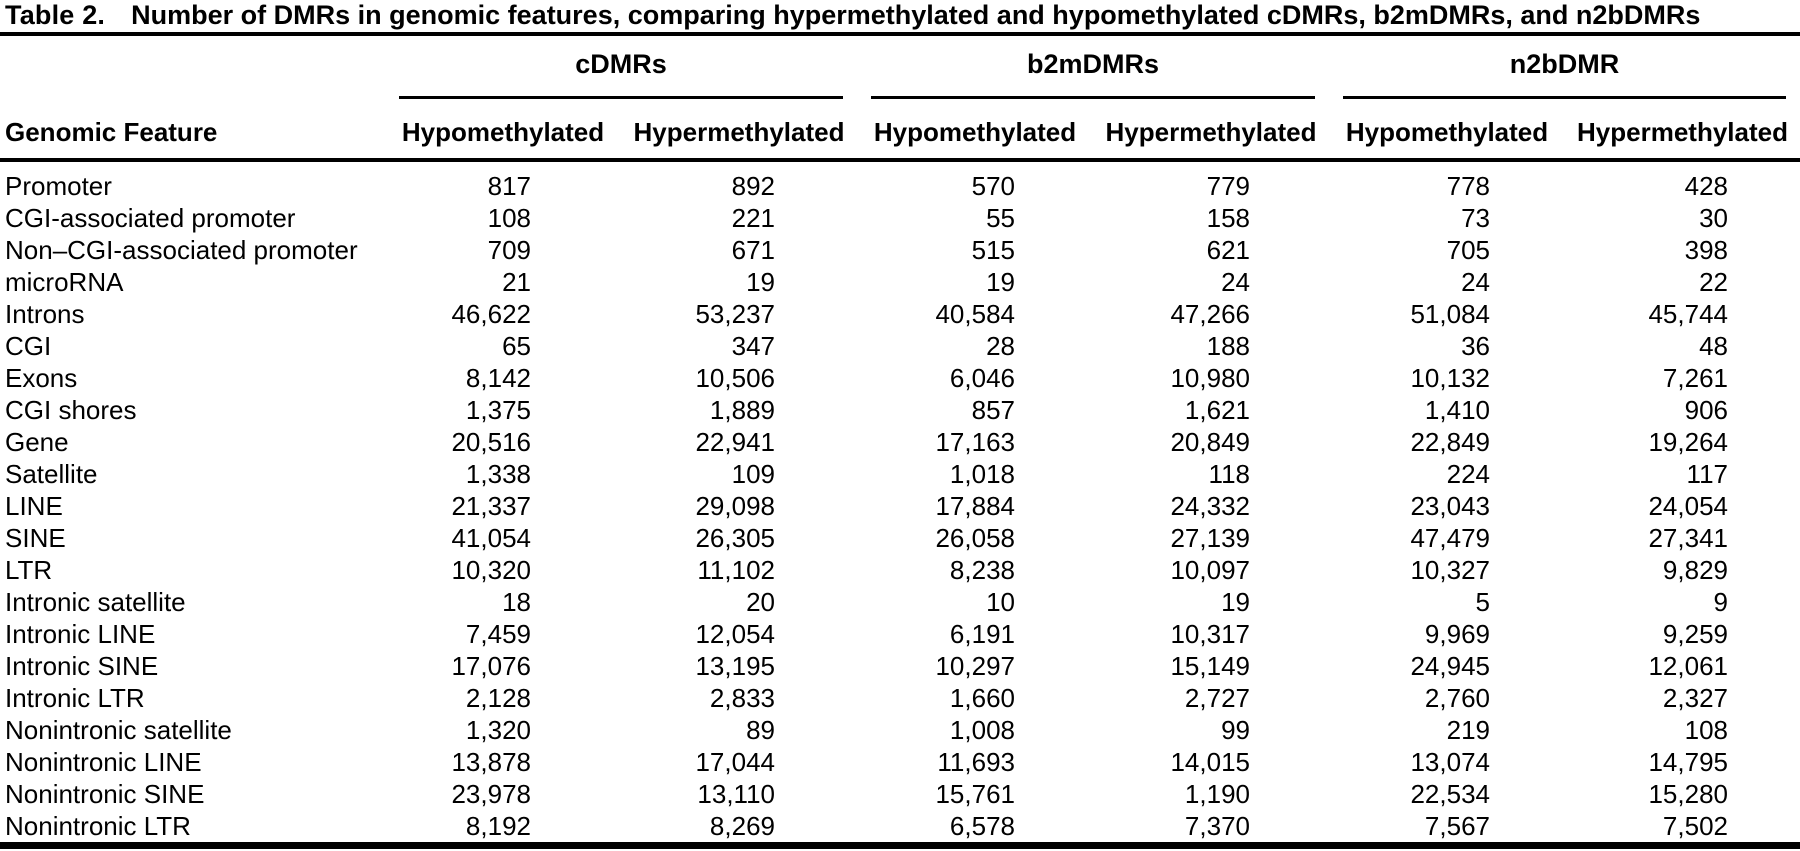 Image resolution: width=1800 pixels, height=851 pixels. I want to click on value-cell: 17,884, so click(975, 506).